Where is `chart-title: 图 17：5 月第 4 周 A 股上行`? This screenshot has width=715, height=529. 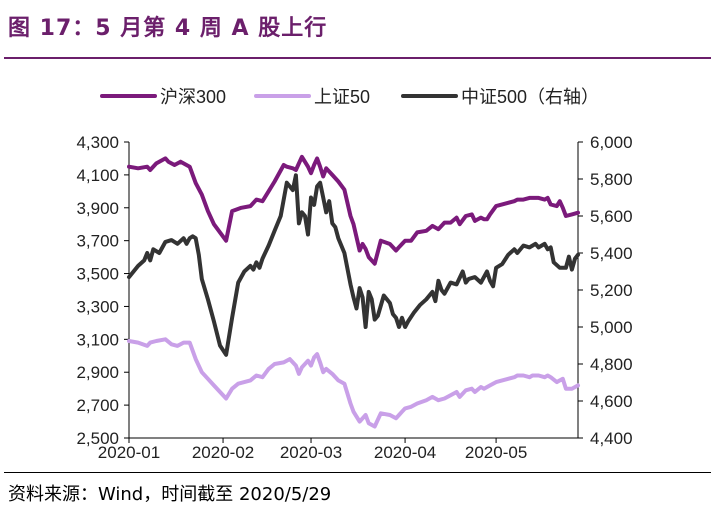 chart-title: 图 17：5 月第 4 周 A 股上行 is located at coordinates (168, 28).